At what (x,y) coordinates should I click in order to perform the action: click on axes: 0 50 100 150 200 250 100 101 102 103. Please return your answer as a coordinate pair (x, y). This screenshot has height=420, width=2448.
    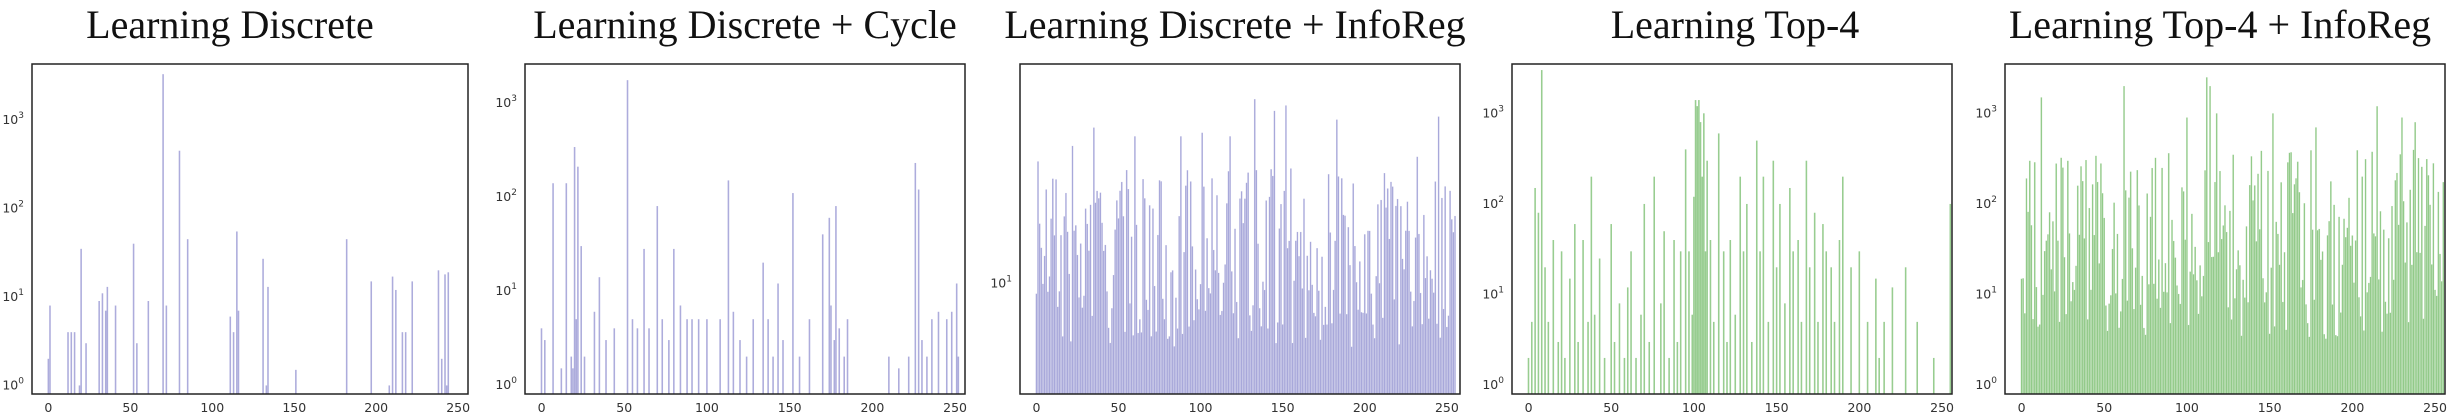
    Looking at the image, I should click on (236, 263).